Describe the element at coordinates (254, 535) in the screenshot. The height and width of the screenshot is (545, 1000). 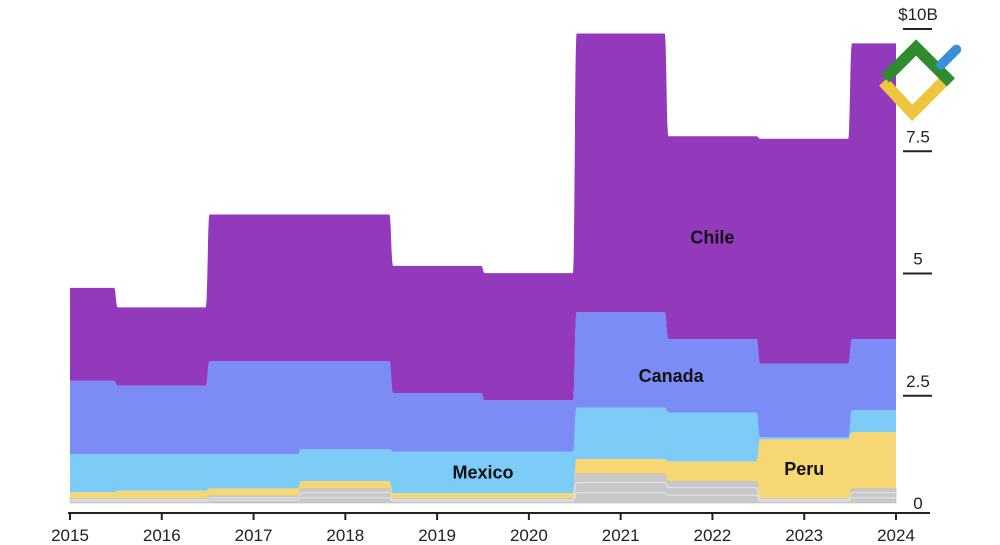
I see `x-tick-label-2017: 2017` at that location.